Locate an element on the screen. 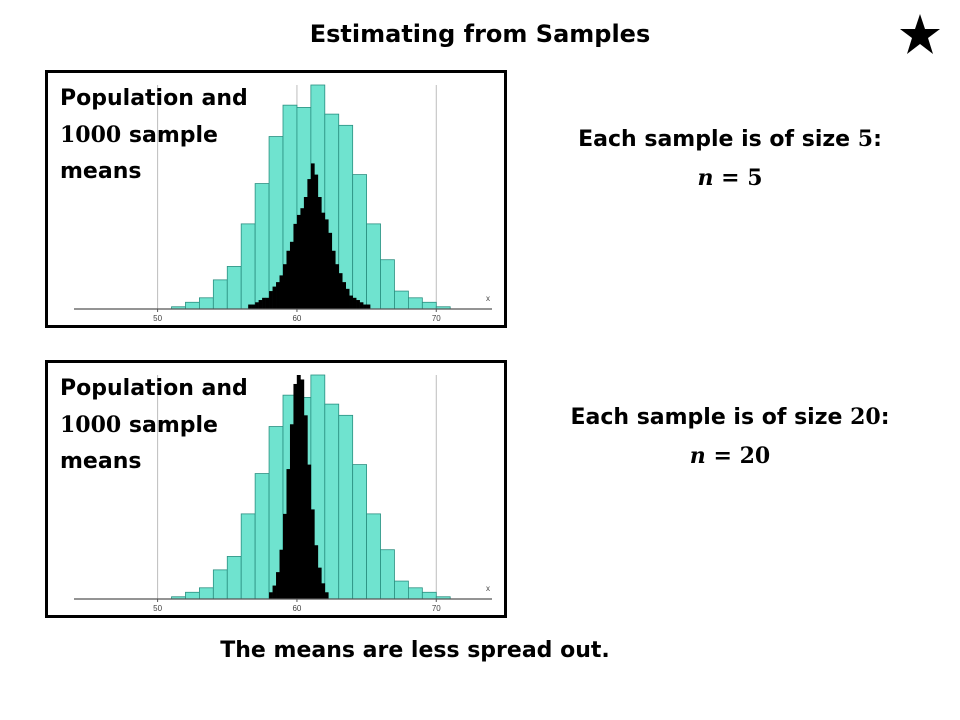  n-equation: n = 5 is located at coordinates (730, 178).